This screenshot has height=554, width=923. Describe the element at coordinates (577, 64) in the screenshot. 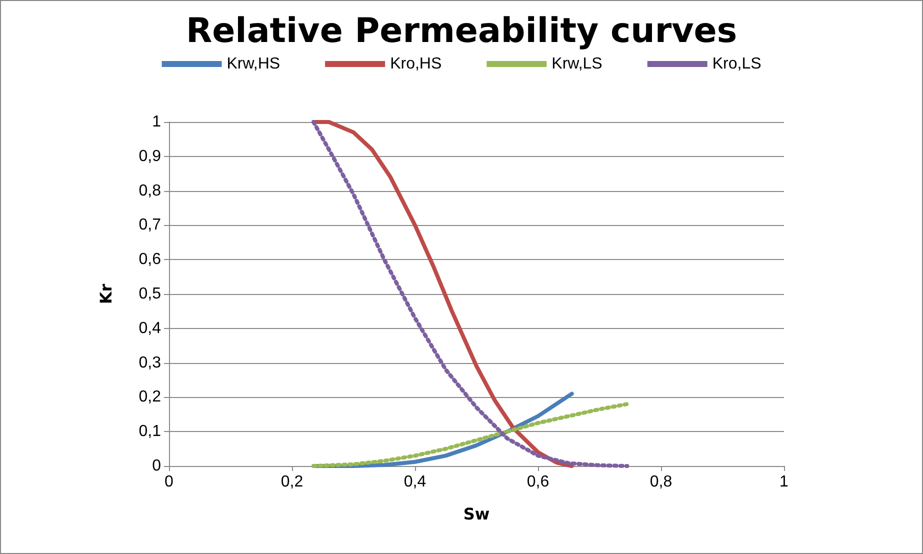

I see `legend-label: Krw,LS` at that location.